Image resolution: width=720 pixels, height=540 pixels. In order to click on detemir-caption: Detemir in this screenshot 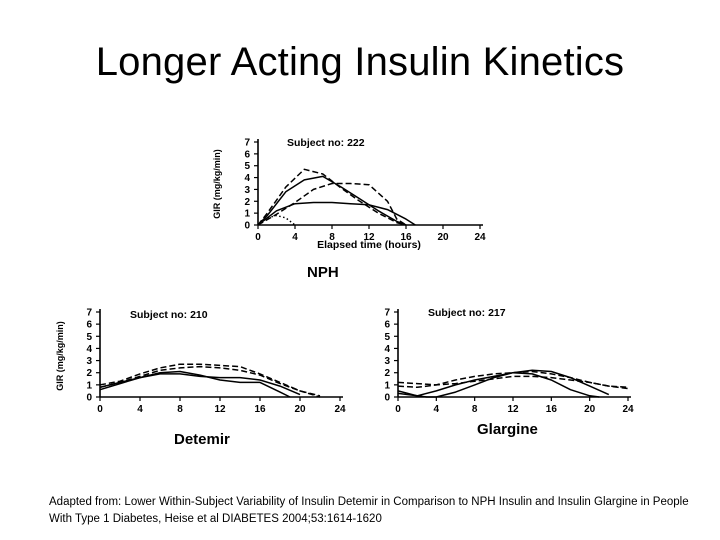, I will do `click(202, 439)`.